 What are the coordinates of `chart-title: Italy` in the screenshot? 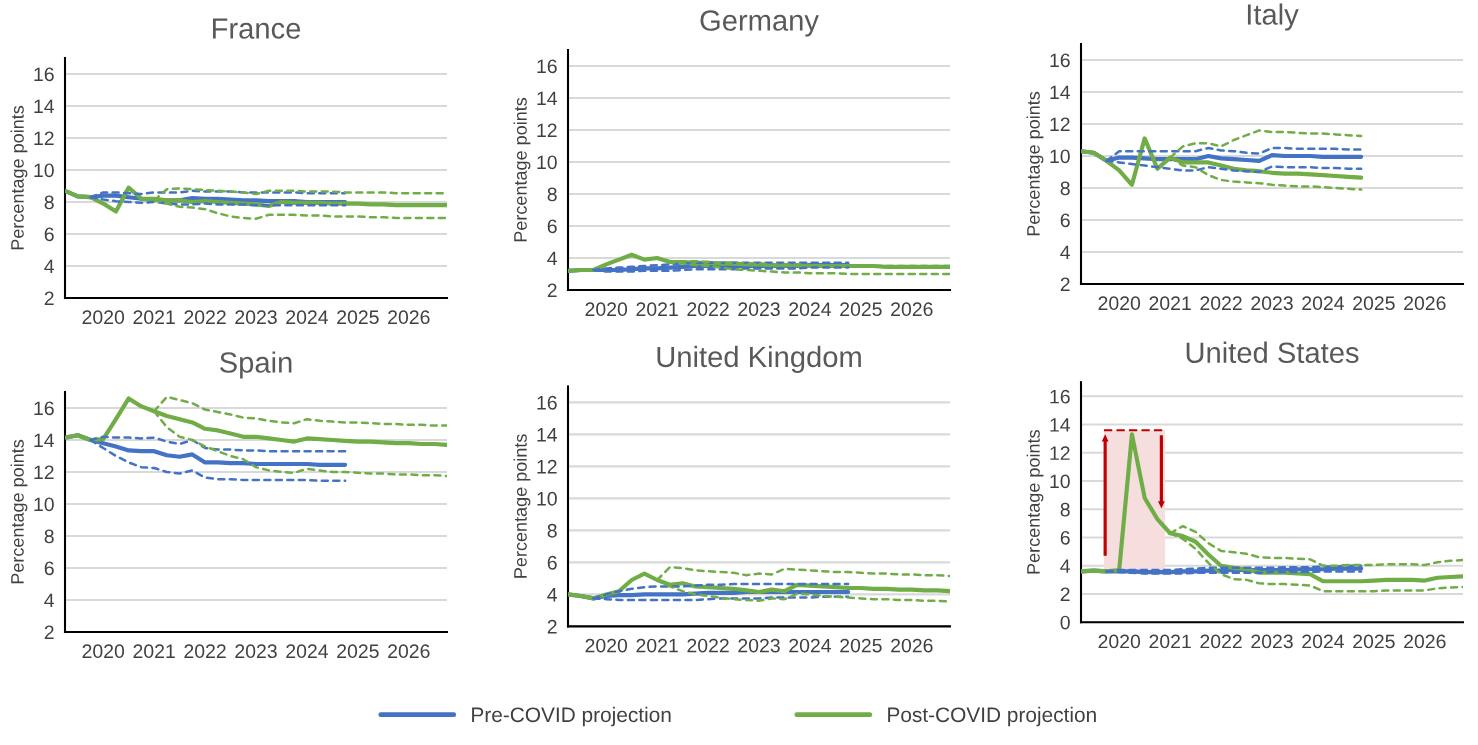 It's located at (1273, 17).